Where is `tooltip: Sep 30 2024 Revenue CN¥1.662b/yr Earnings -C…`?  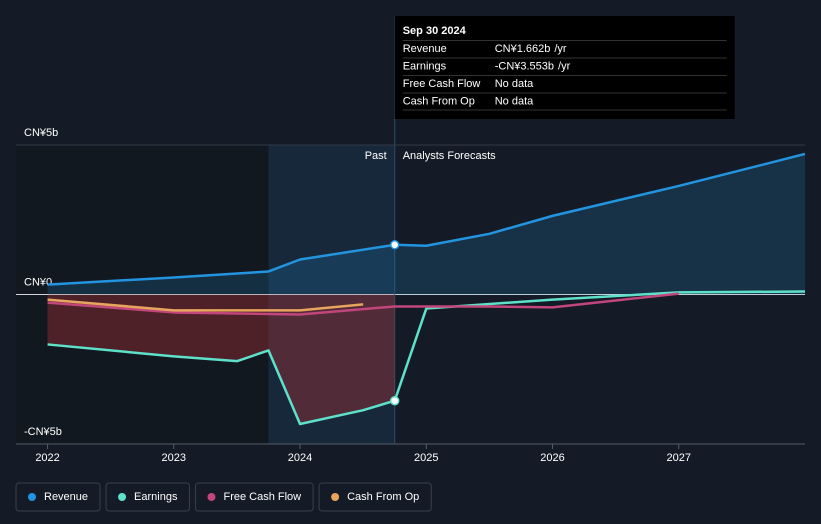 tooltip: Sep 30 2024 Revenue CN¥1.662b/yr Earnings -C… is located at coordinates (564, 67).